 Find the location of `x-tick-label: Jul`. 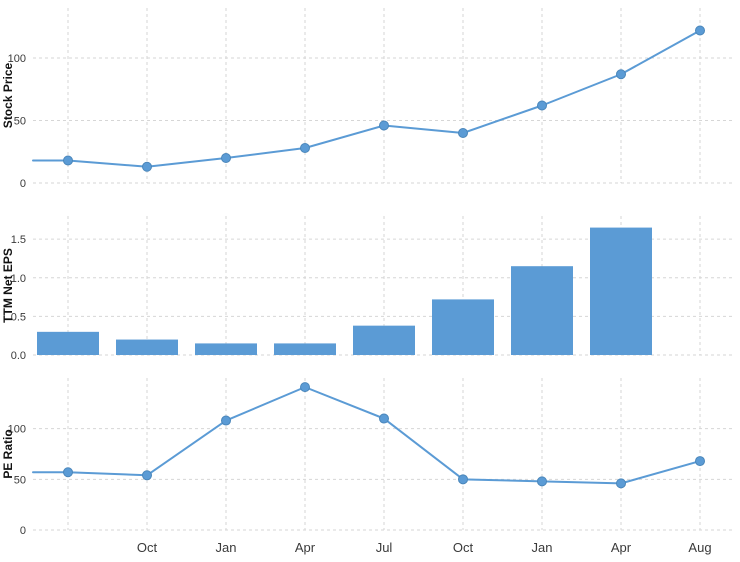

x-tick-label: Jul is located at coordinates (384, 547).